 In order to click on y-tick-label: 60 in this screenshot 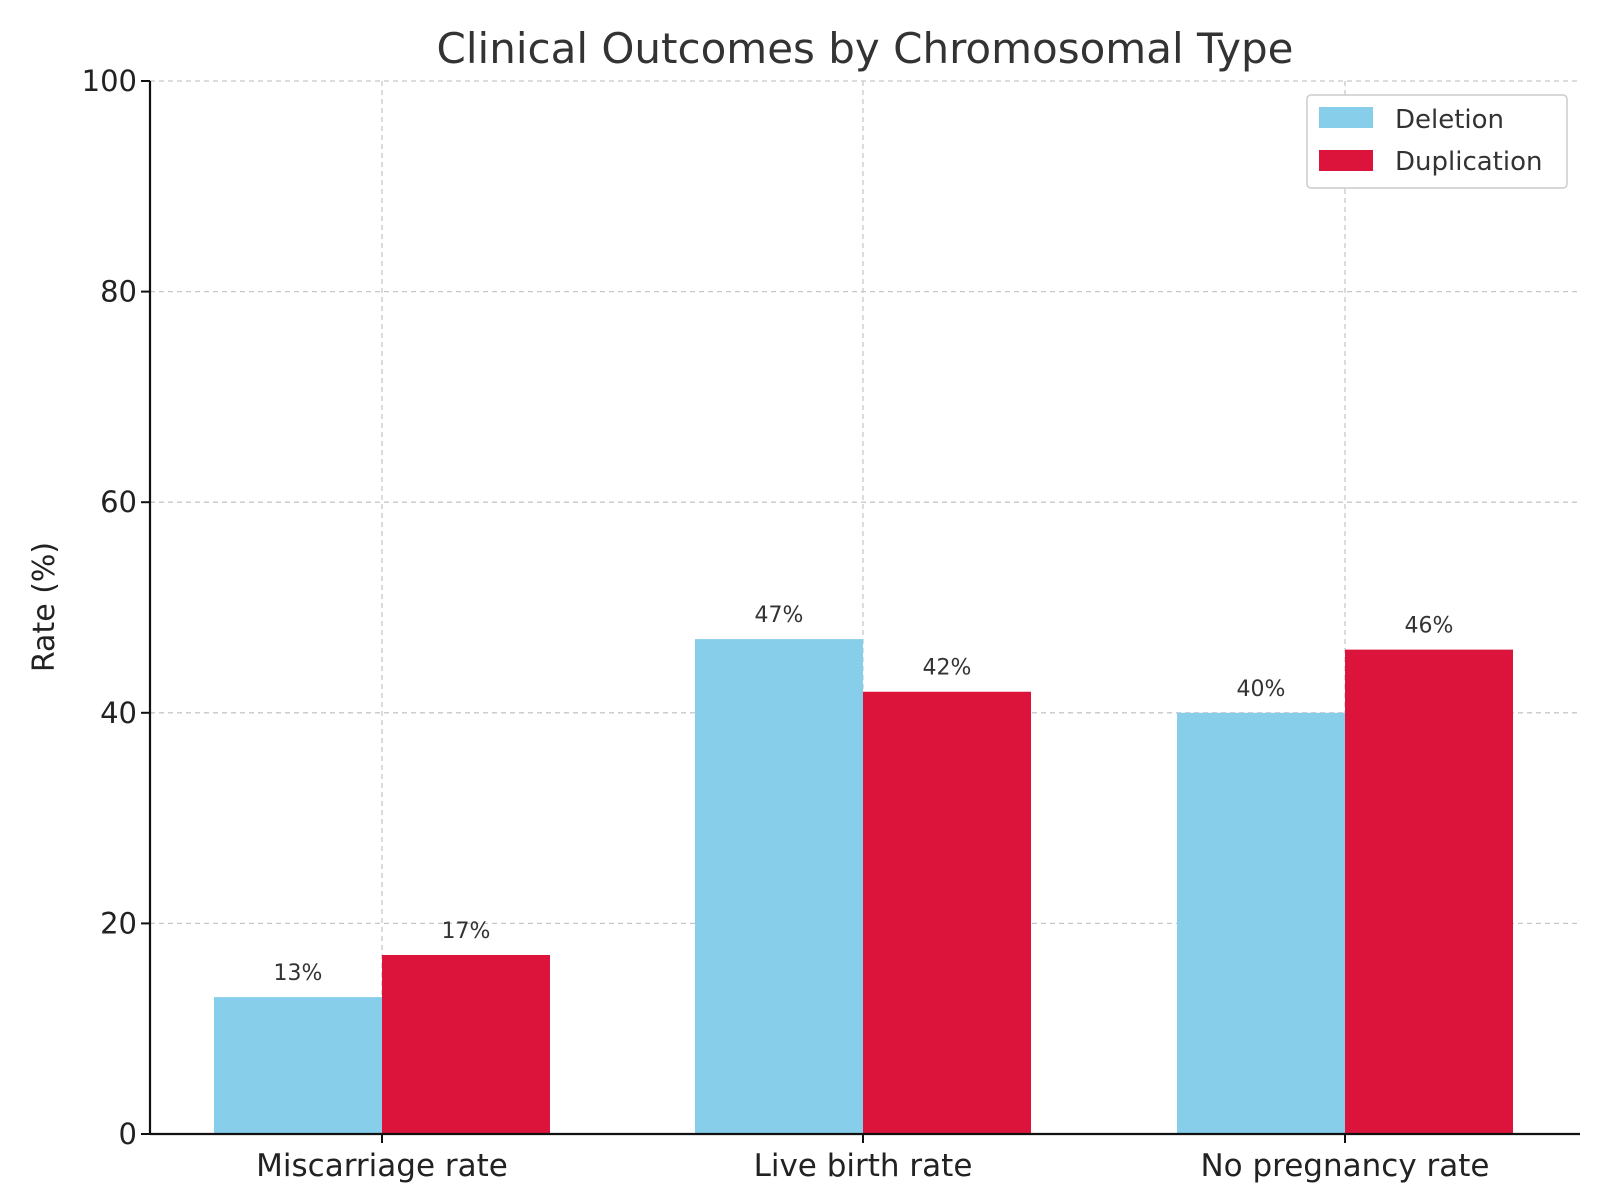, I will do `click(118, 502)`.